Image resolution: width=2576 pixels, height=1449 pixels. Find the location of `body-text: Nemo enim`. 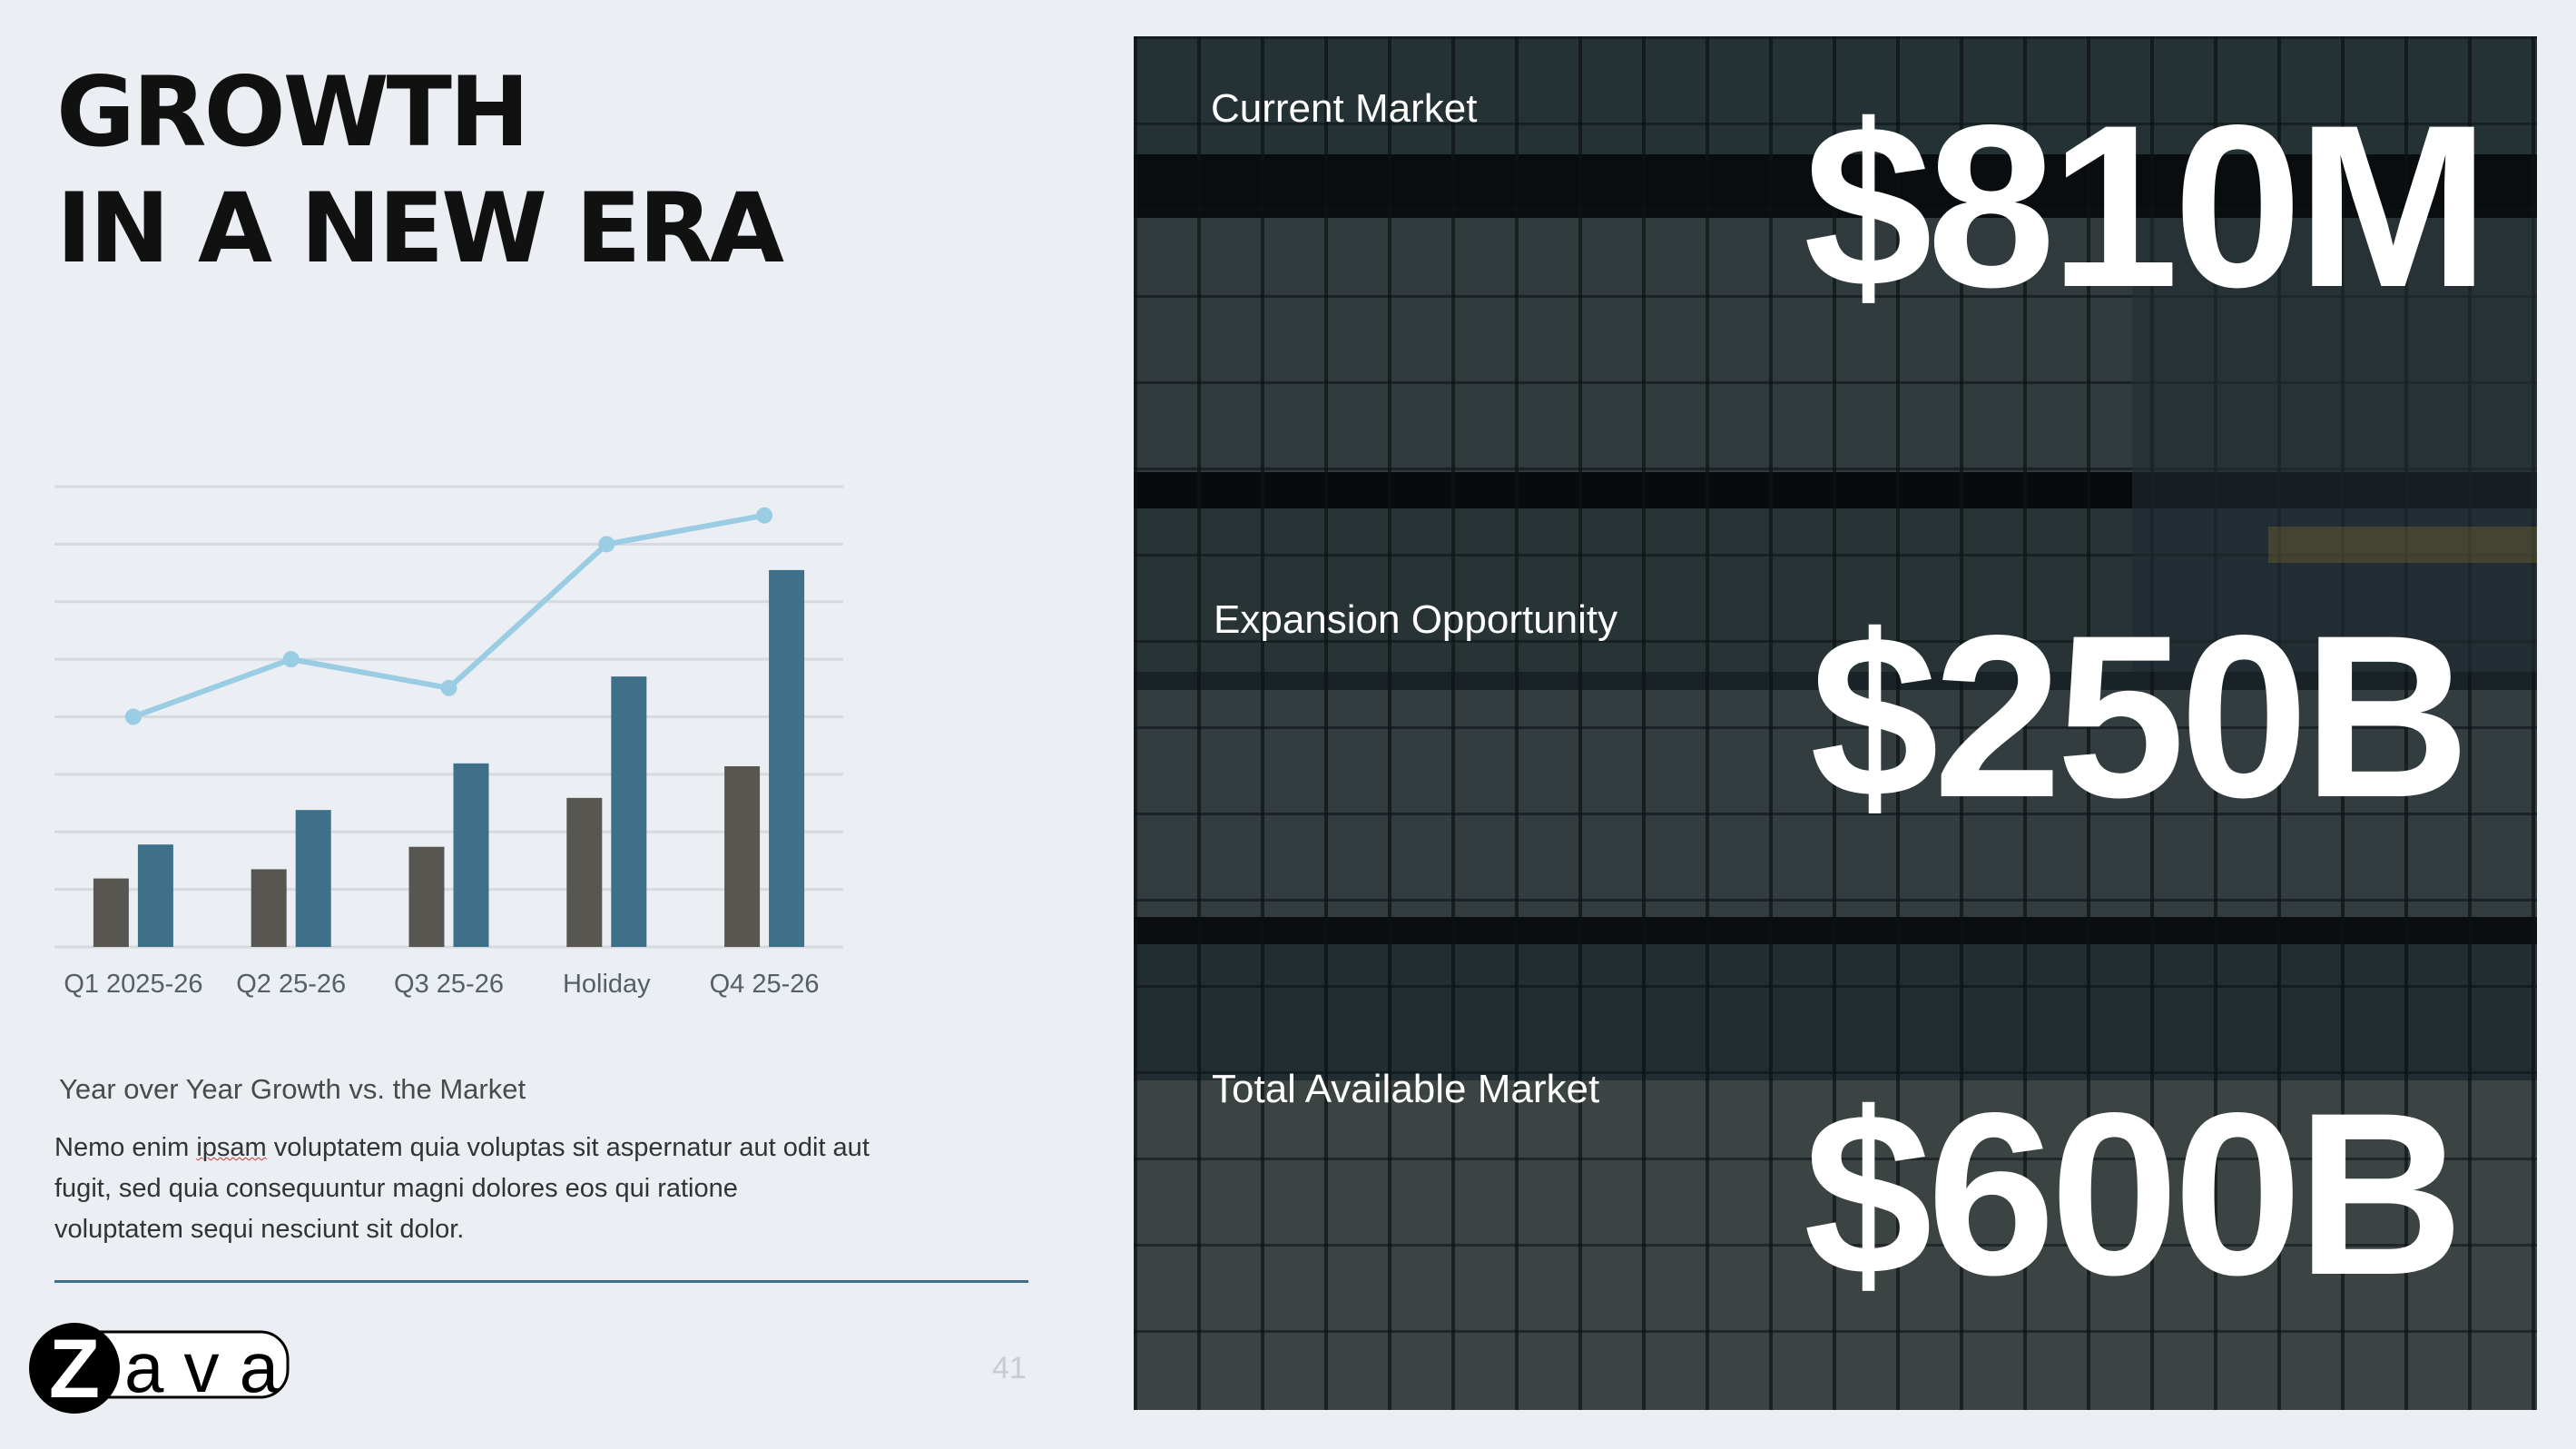

body-text: Nemo enim is located at coordinates (126, 1148).